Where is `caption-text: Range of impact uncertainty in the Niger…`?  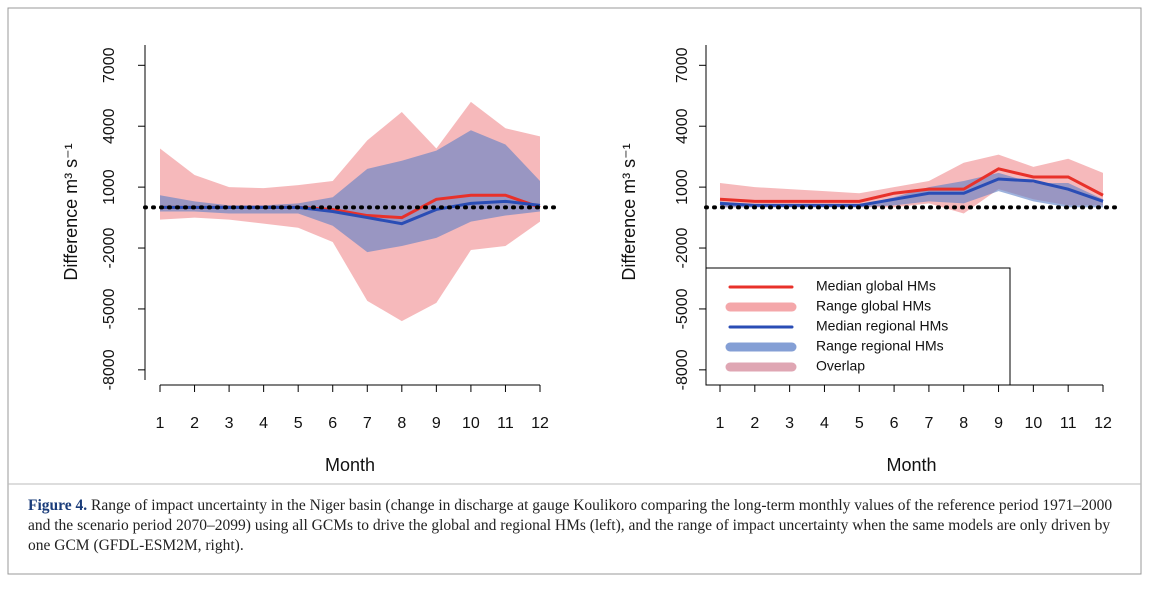 caption-text: Range of impact uncertainty in the Niger… is located at coordinates (570, 525).